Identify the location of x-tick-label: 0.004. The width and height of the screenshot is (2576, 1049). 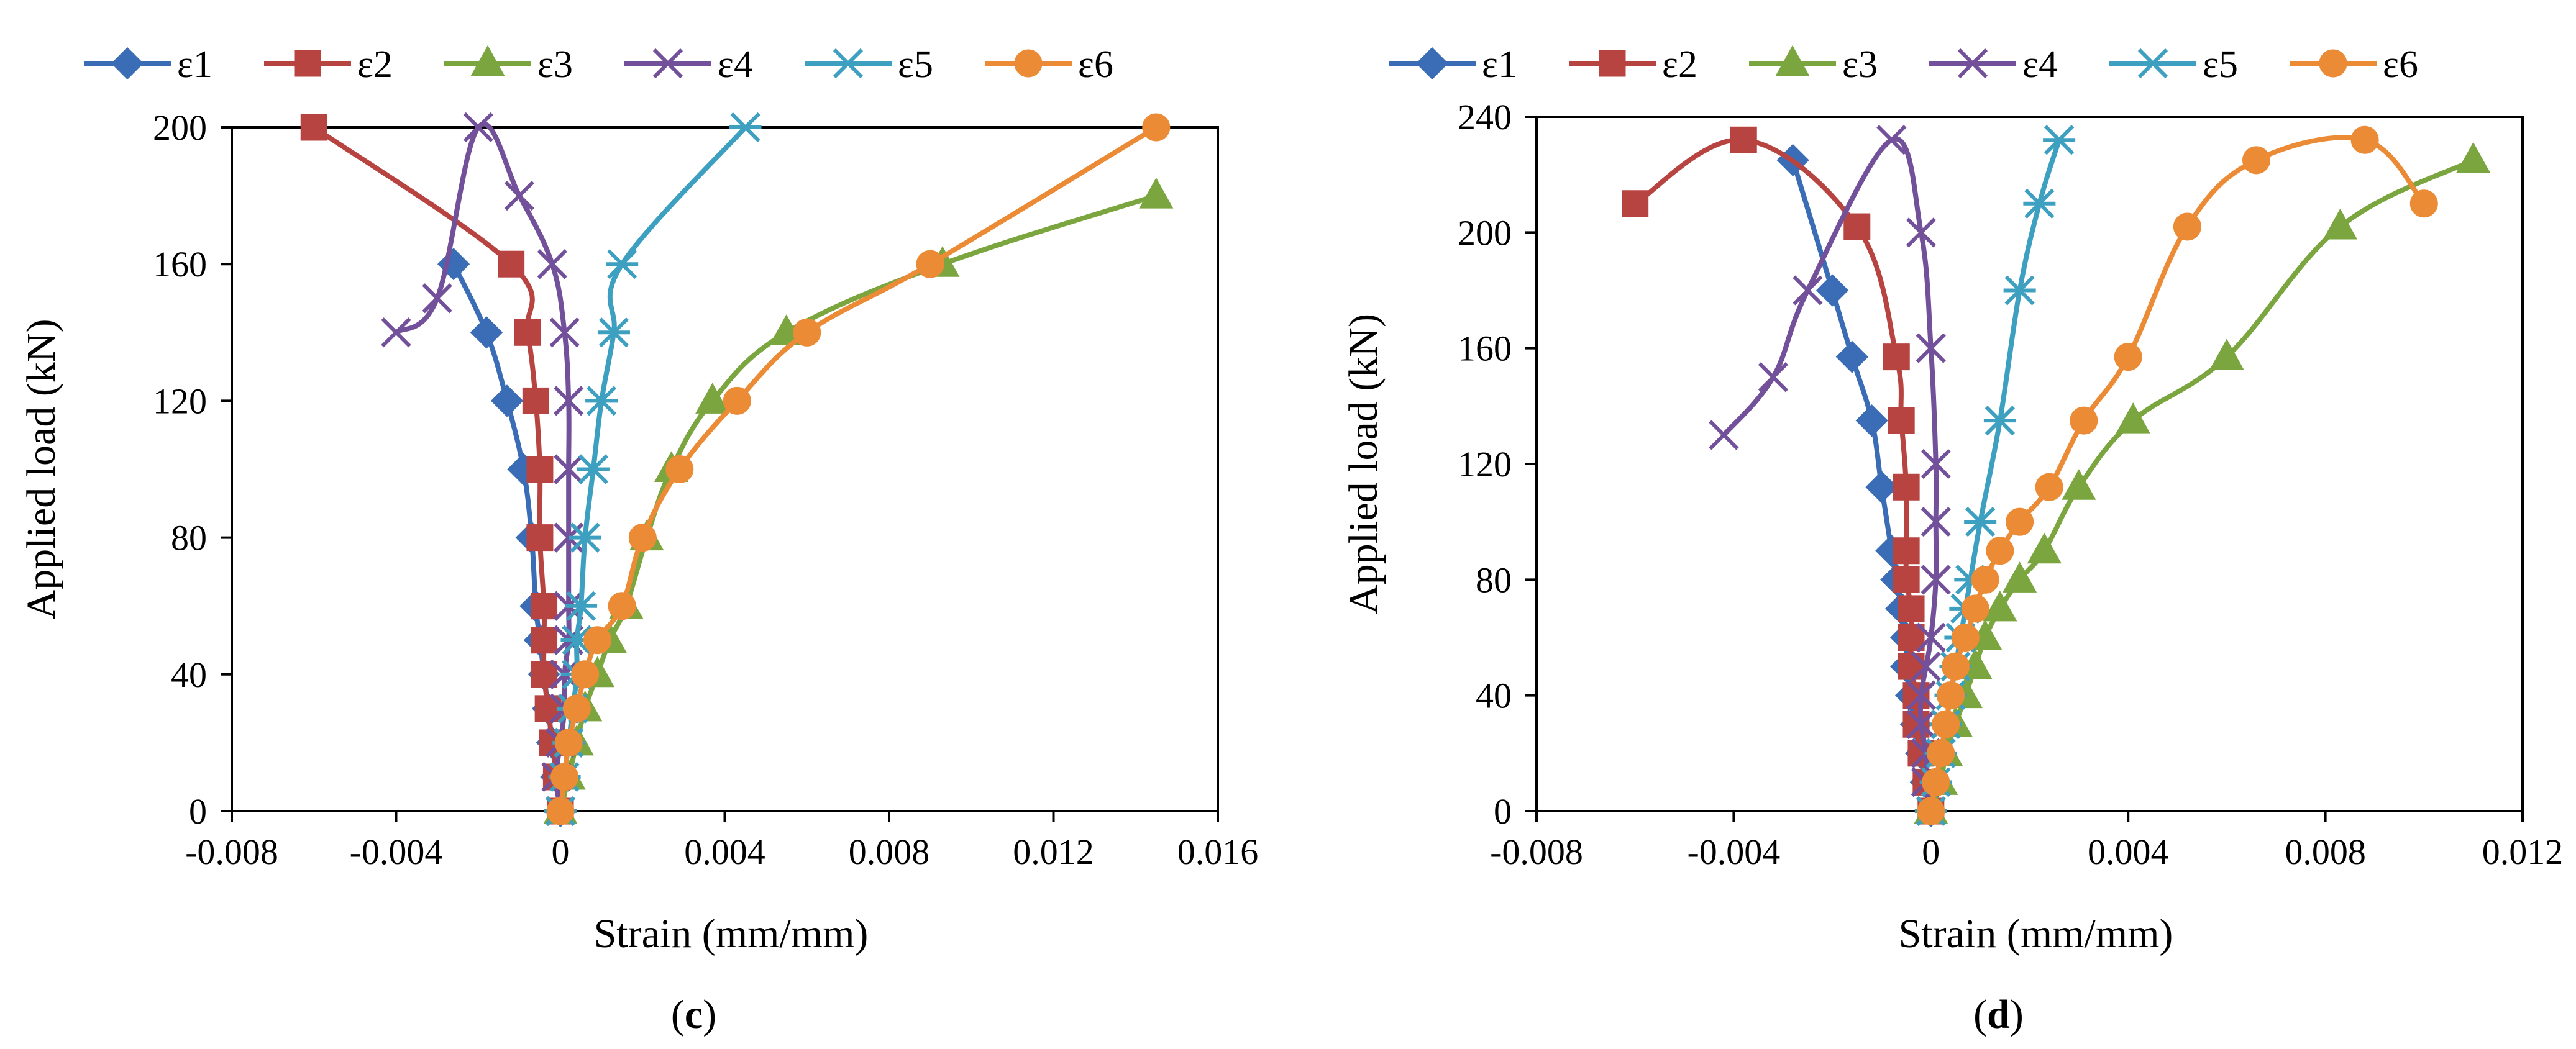
(2128, 852).